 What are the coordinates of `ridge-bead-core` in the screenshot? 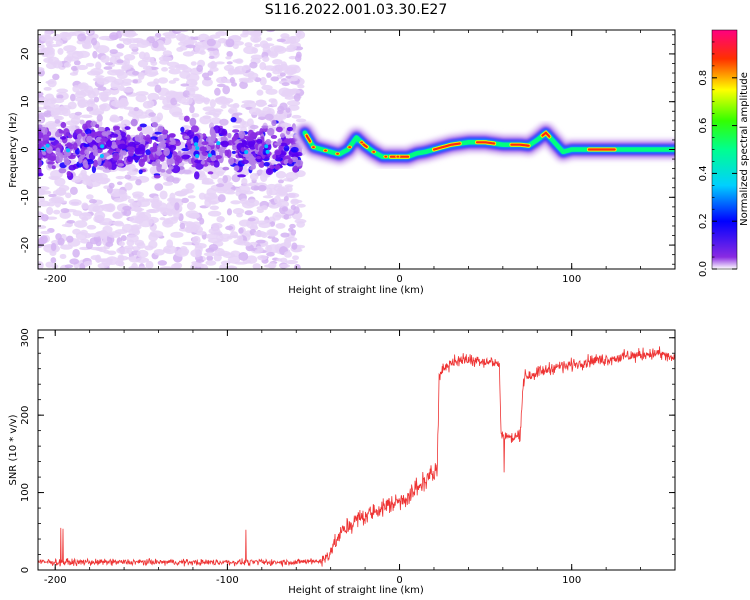 It's located at (325, 150).